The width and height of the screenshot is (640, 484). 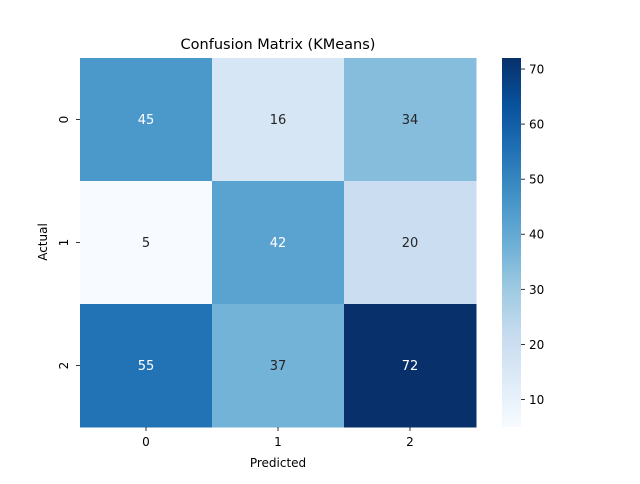 I want to click on cell-value-label: 37, so click(x=278, y=366).